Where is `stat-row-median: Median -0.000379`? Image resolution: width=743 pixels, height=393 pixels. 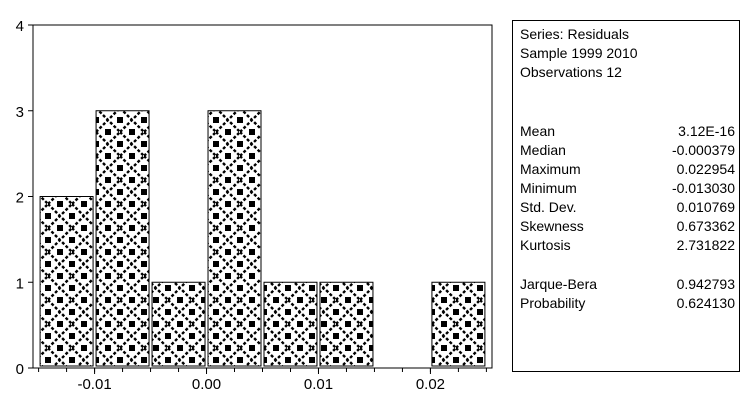 stat-row-median: Median -0.000379 is located at coordinates (627, 150).